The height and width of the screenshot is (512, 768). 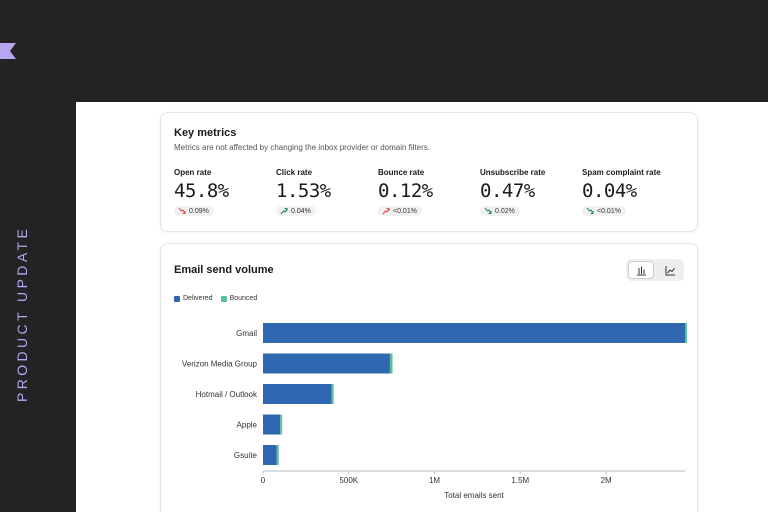 I want to click on bar-chart-toggle-button, so click(x=641, y=270).